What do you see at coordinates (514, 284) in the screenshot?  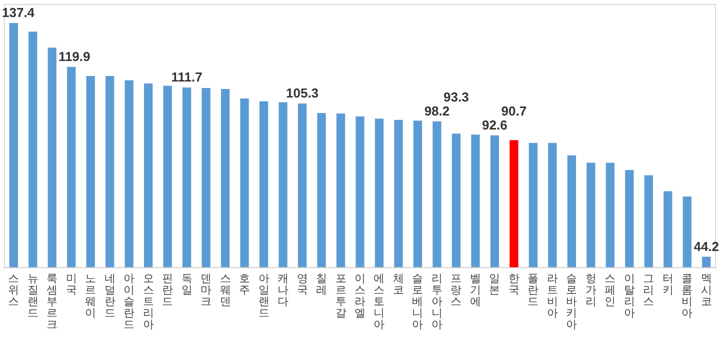 I see `x-tick-label: 한국` at bounding box center [514, 284].